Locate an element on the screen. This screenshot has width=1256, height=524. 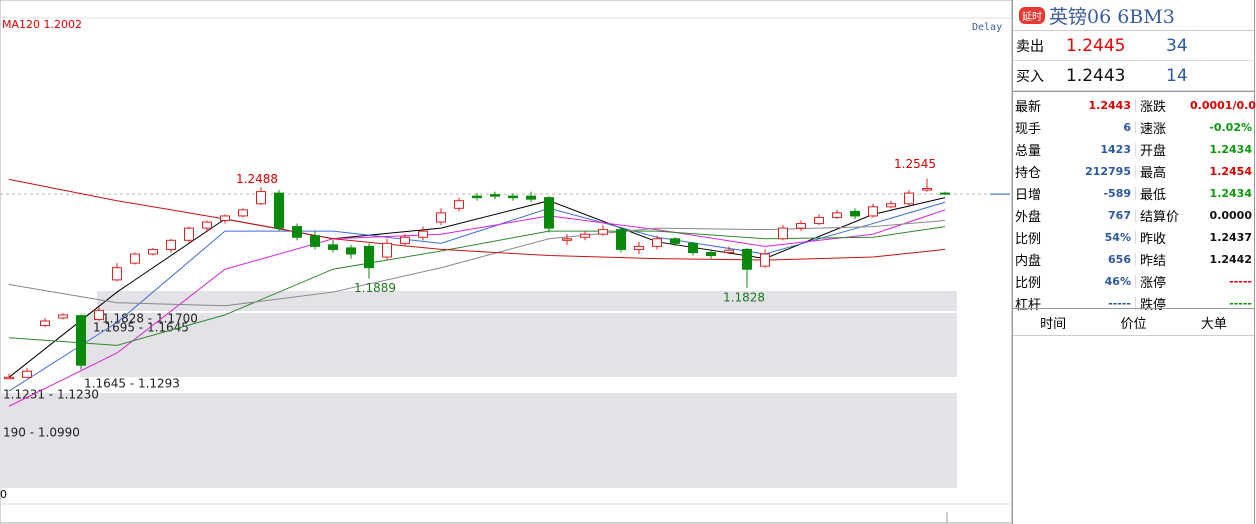
extreme-label: 1.1828 is located at coordinates (744, 297).